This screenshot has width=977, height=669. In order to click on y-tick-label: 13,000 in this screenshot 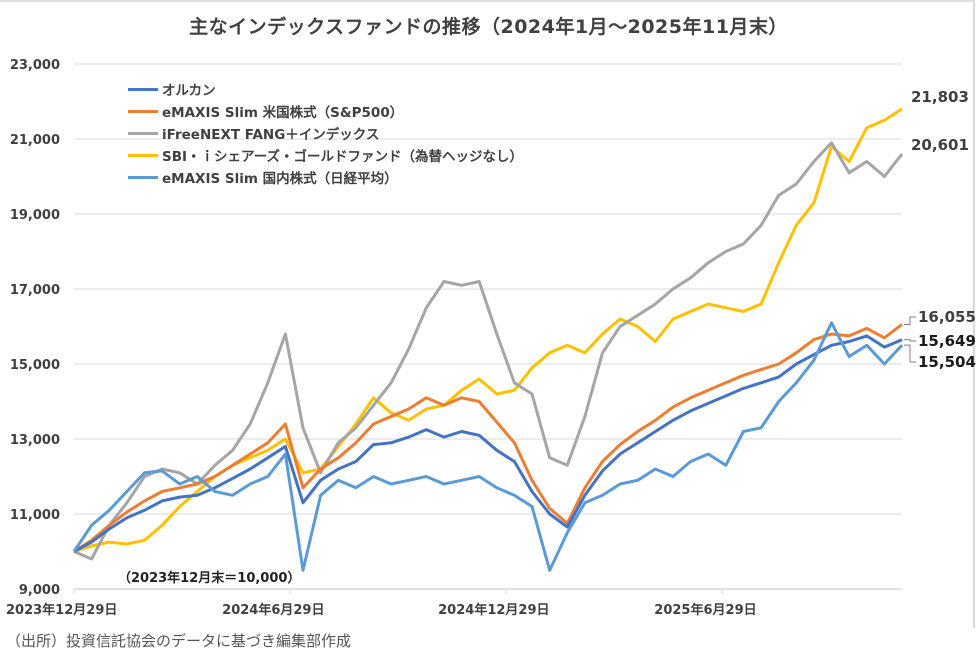, I will do `click(35, 440)`.